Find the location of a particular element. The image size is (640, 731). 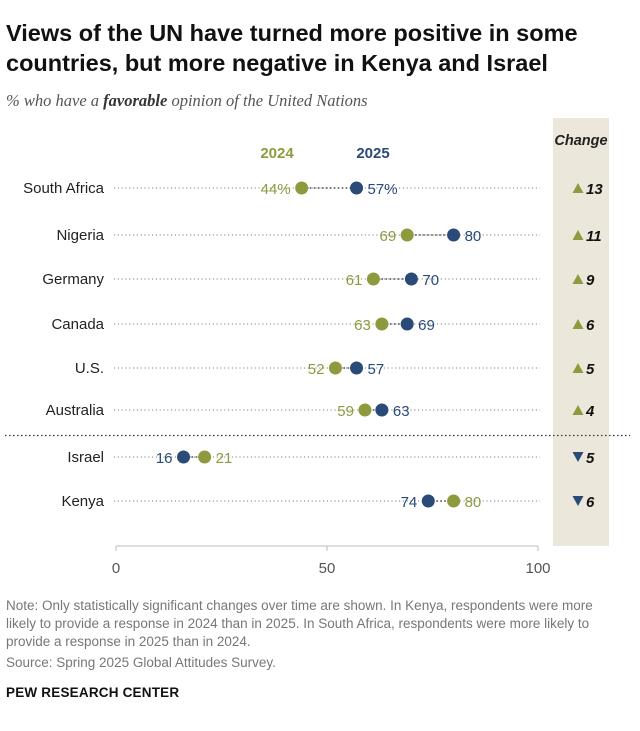

x-tick-label-0: 0 is located at coordinates (116, 568).